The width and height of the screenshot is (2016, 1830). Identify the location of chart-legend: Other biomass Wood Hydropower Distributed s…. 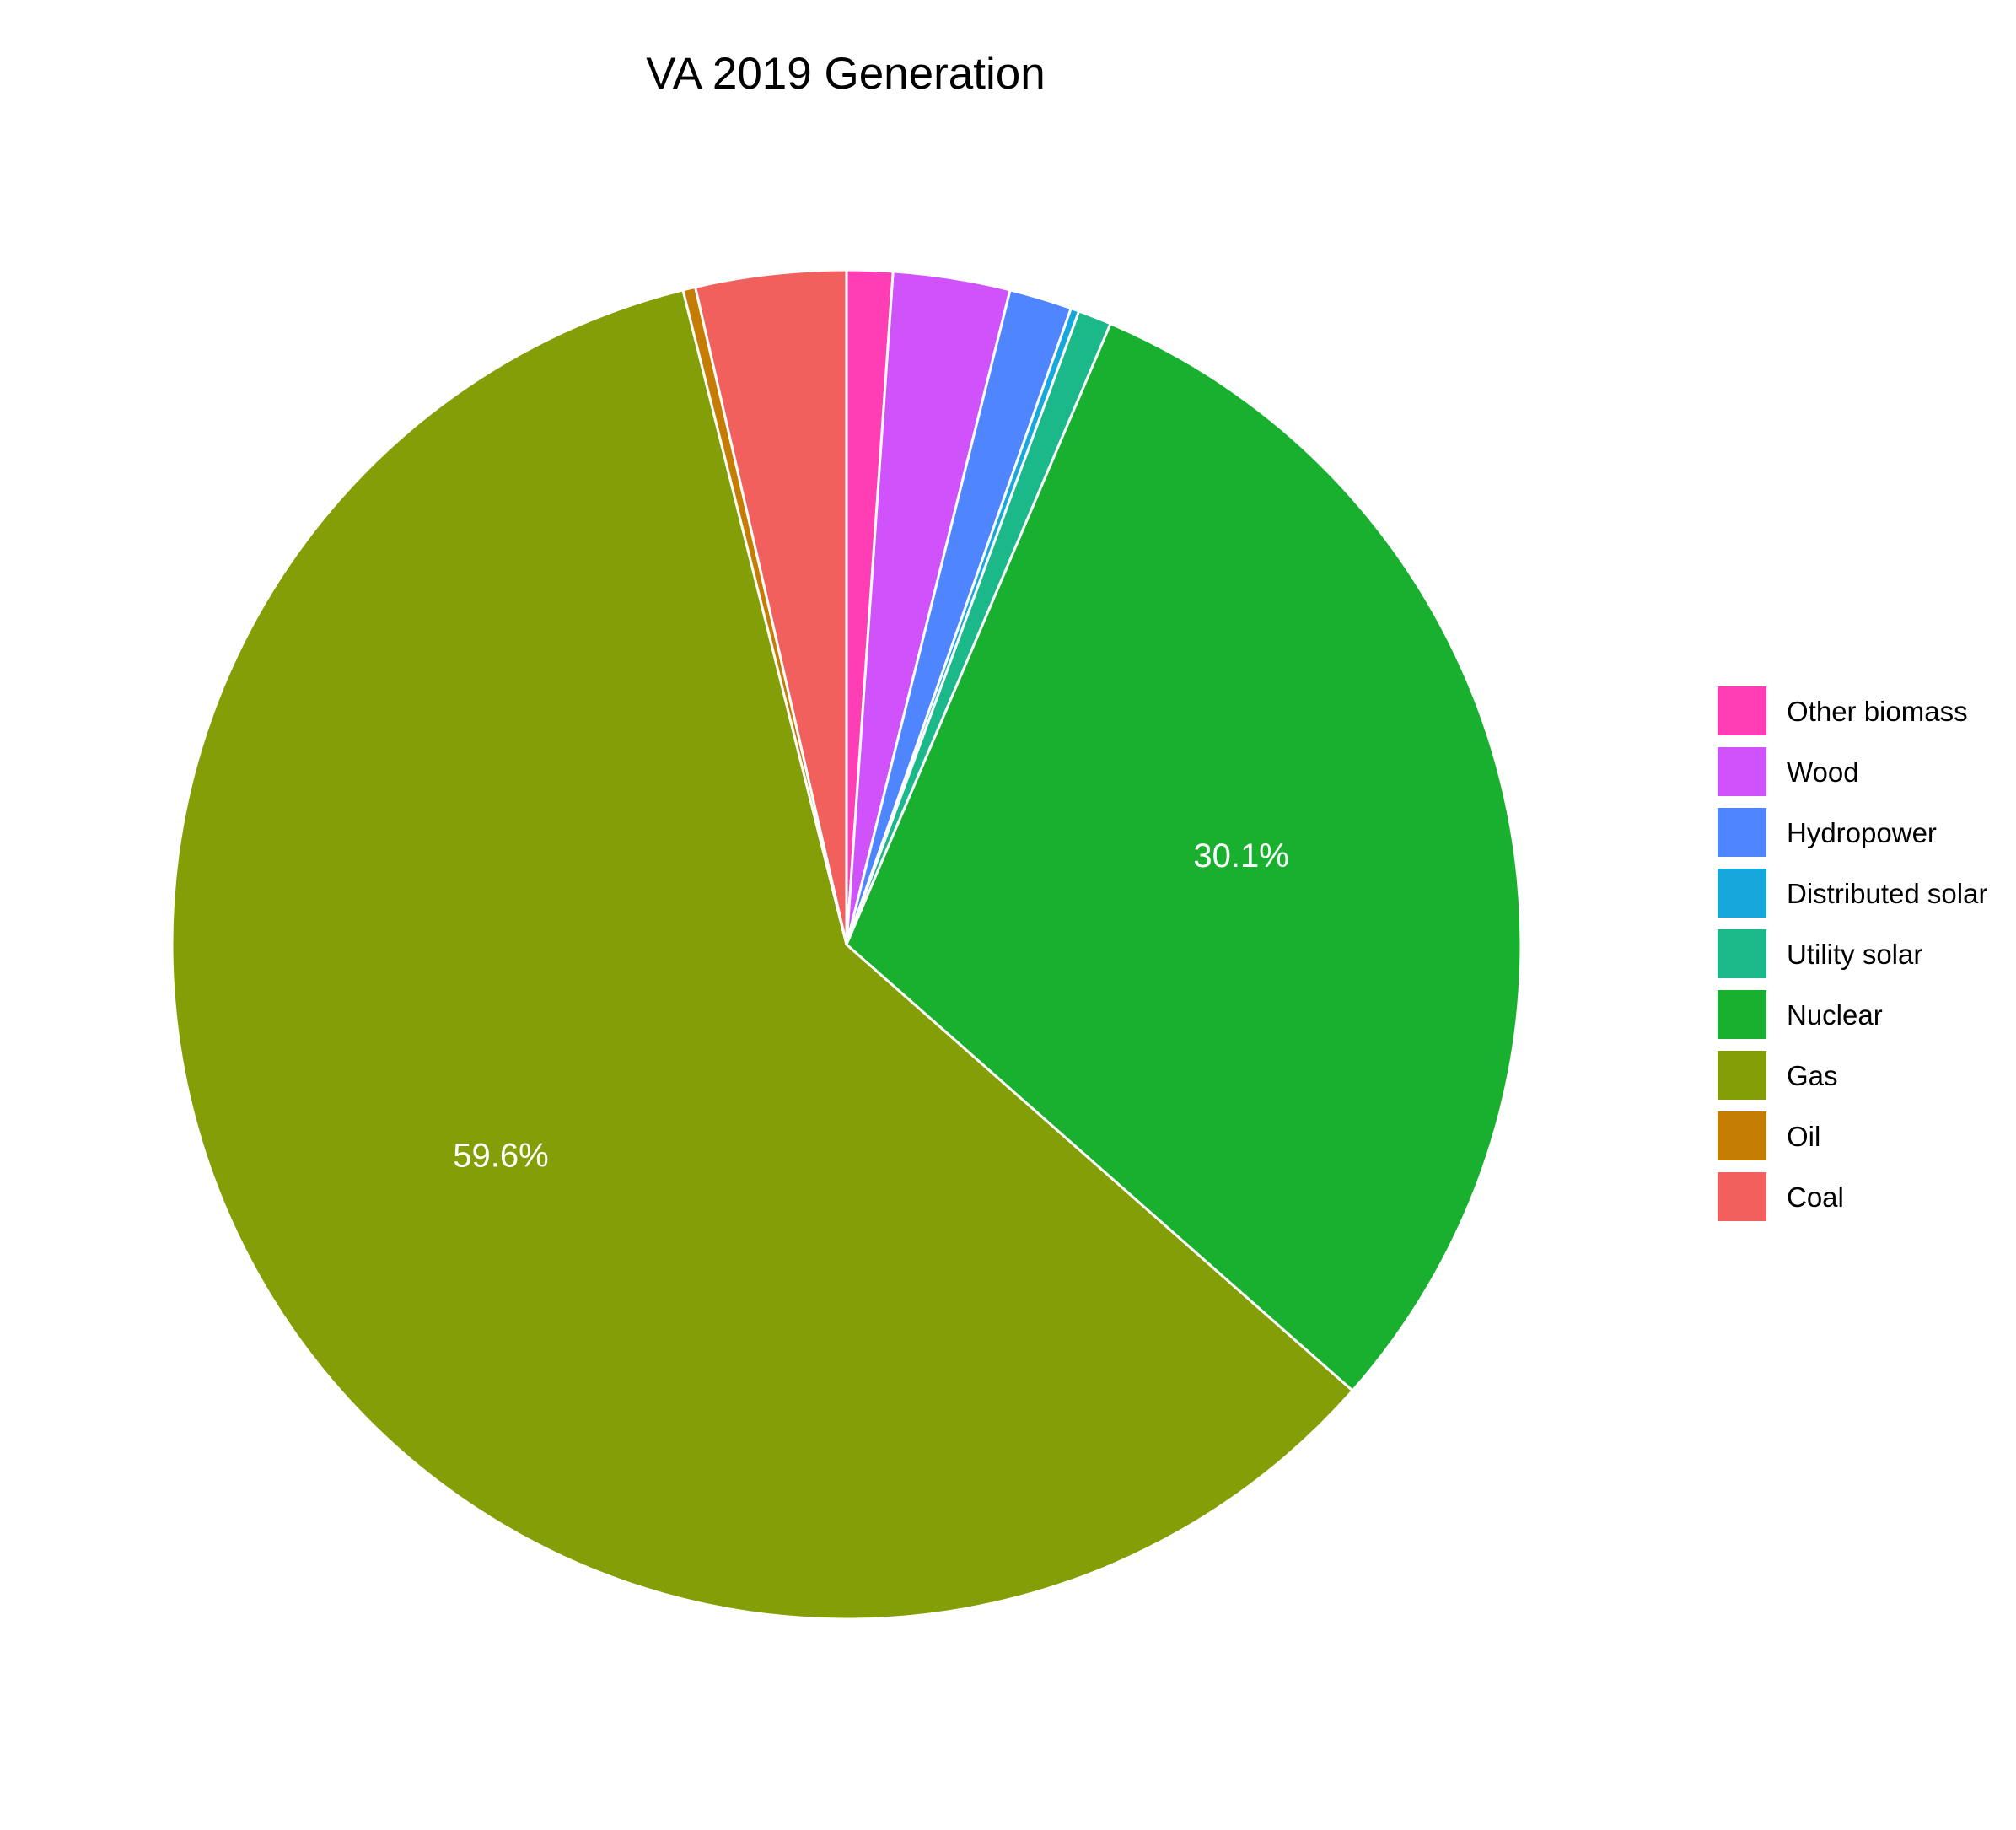
(1852, 953).